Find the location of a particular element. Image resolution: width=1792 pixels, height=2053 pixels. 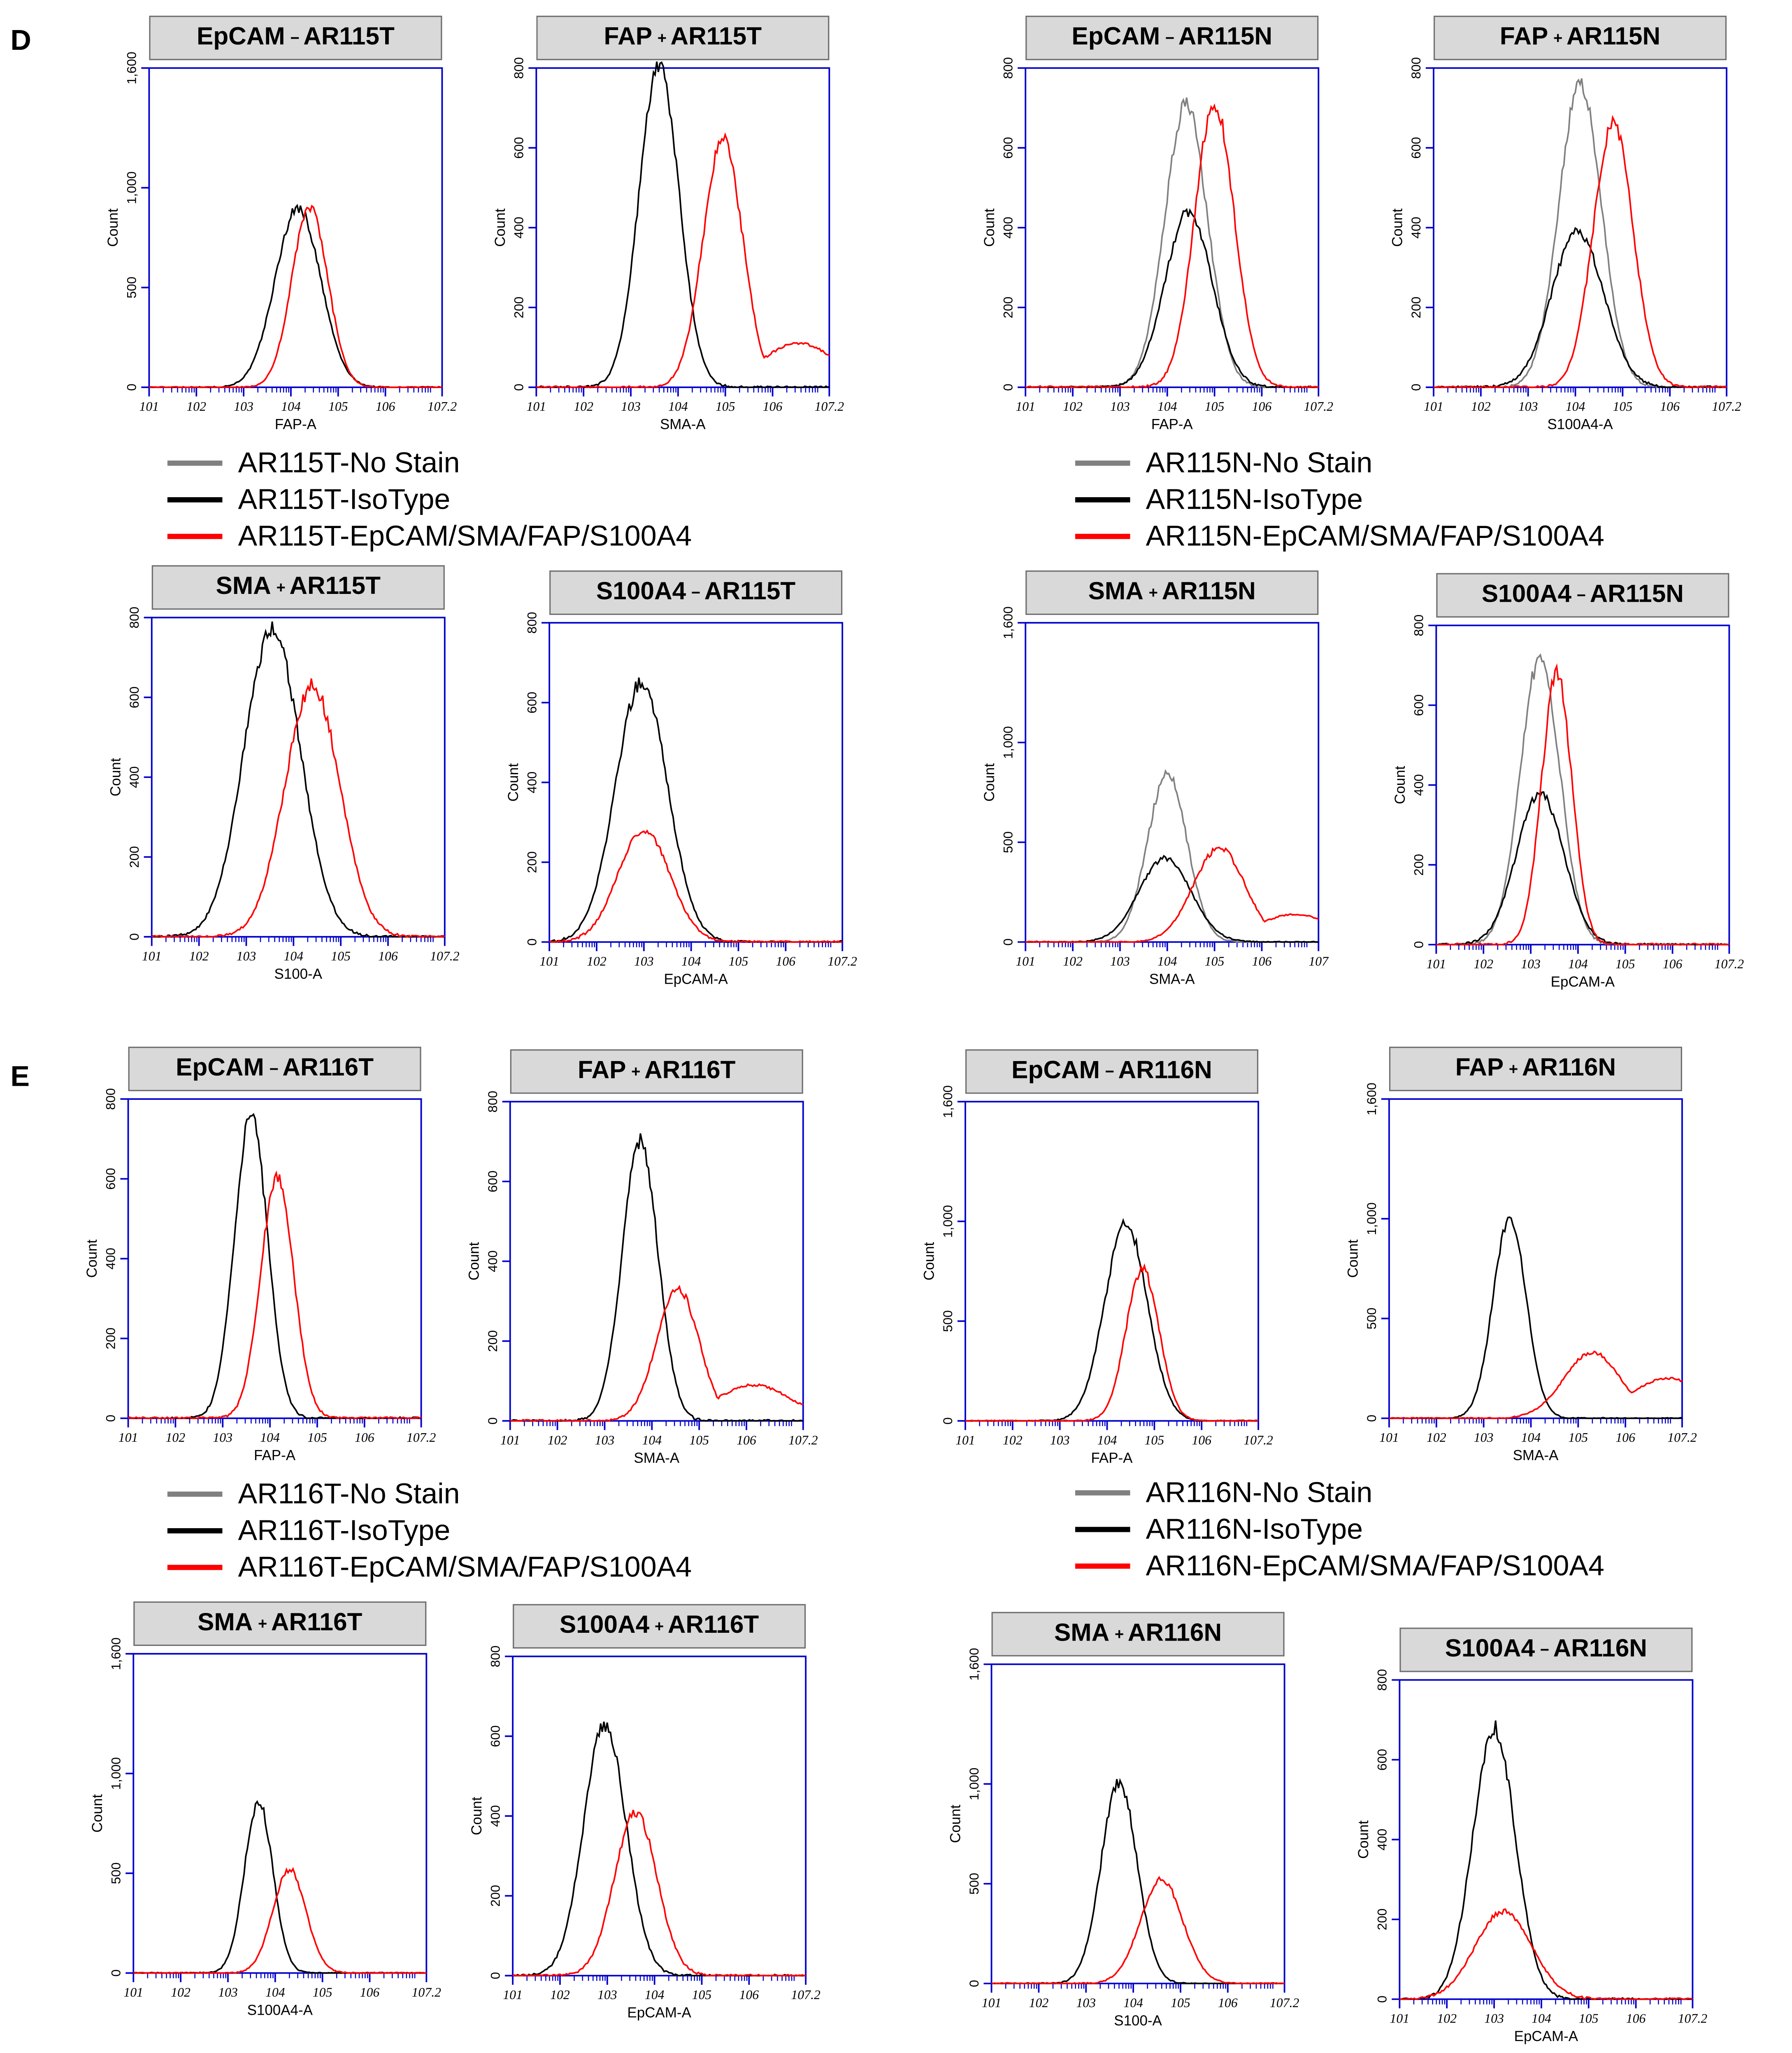

legend-label: AR116T-EpCAM/SMA/FAP/S100A4 is located at coordinates (465, 1566).